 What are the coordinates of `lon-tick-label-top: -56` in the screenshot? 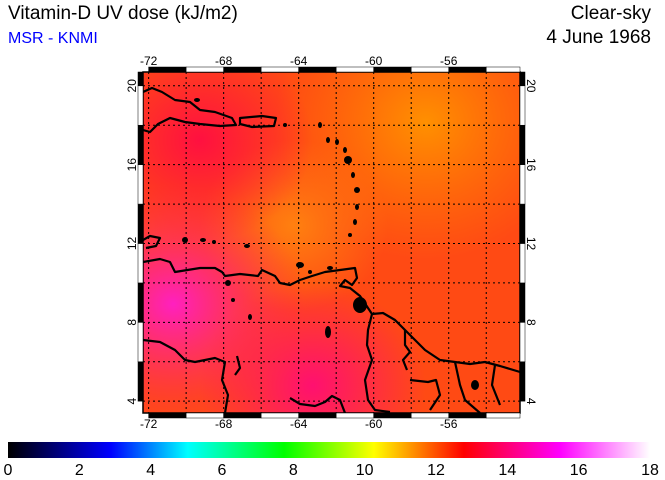 It's located at (449, 61).